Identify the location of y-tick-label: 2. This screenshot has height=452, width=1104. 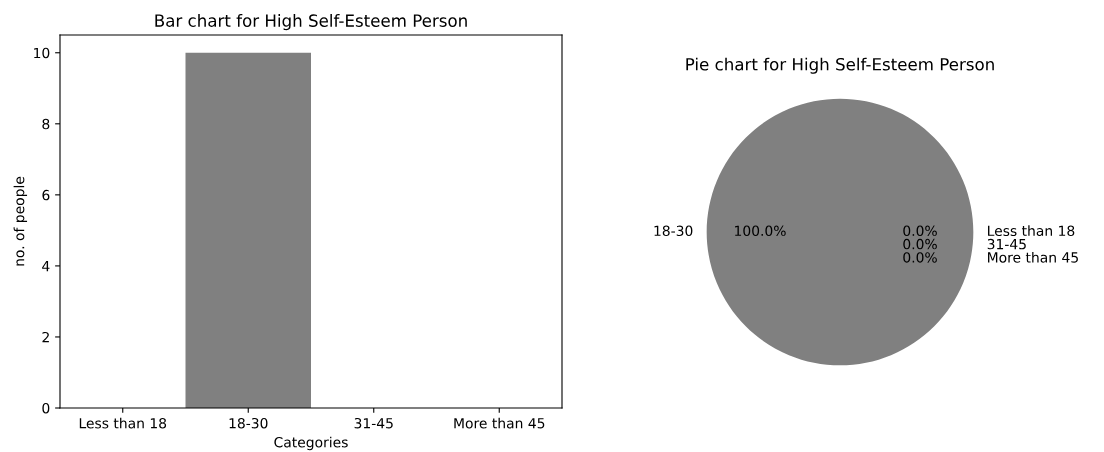
(45, 337).